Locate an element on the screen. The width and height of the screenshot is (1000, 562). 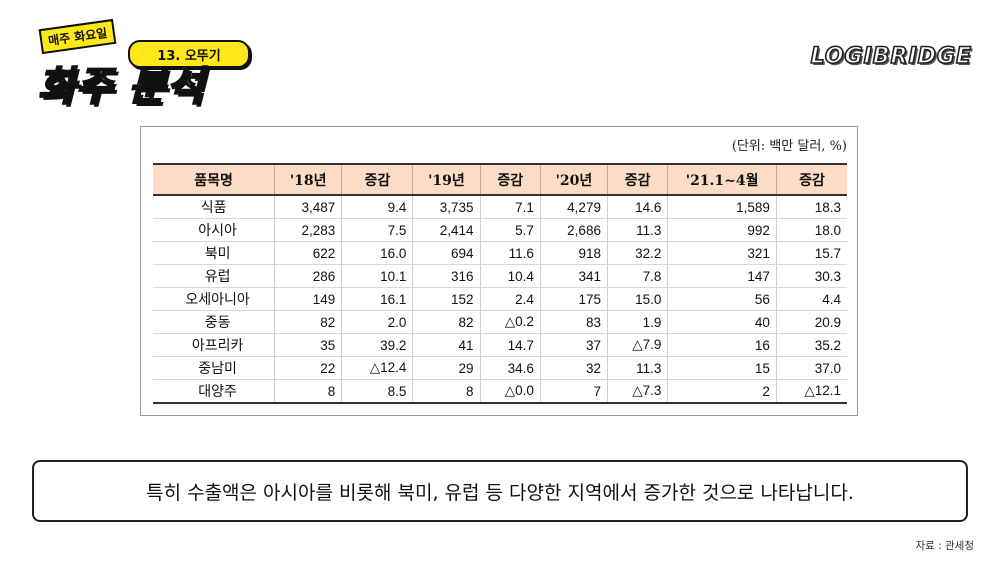
value-cell: 2 is located at coordinates (722, 391).